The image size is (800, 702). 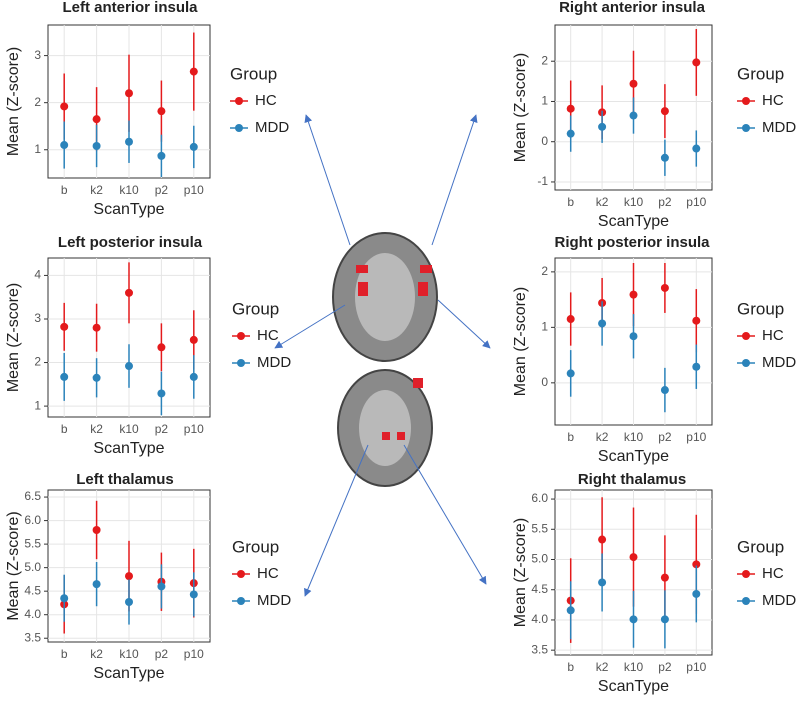 What do you see at coordinates (32, 496) in the screenshot?
I see `y-tick-label: 6.5` at bounding box center [32, 496].